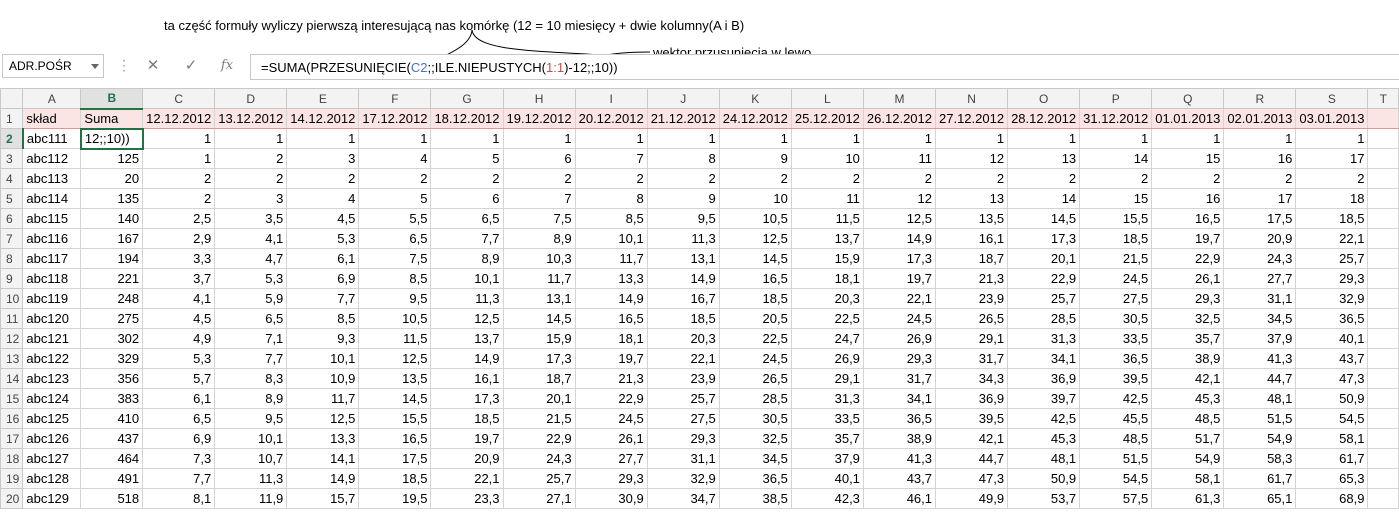  I want to click on cell: abc124, so click(52, 398).